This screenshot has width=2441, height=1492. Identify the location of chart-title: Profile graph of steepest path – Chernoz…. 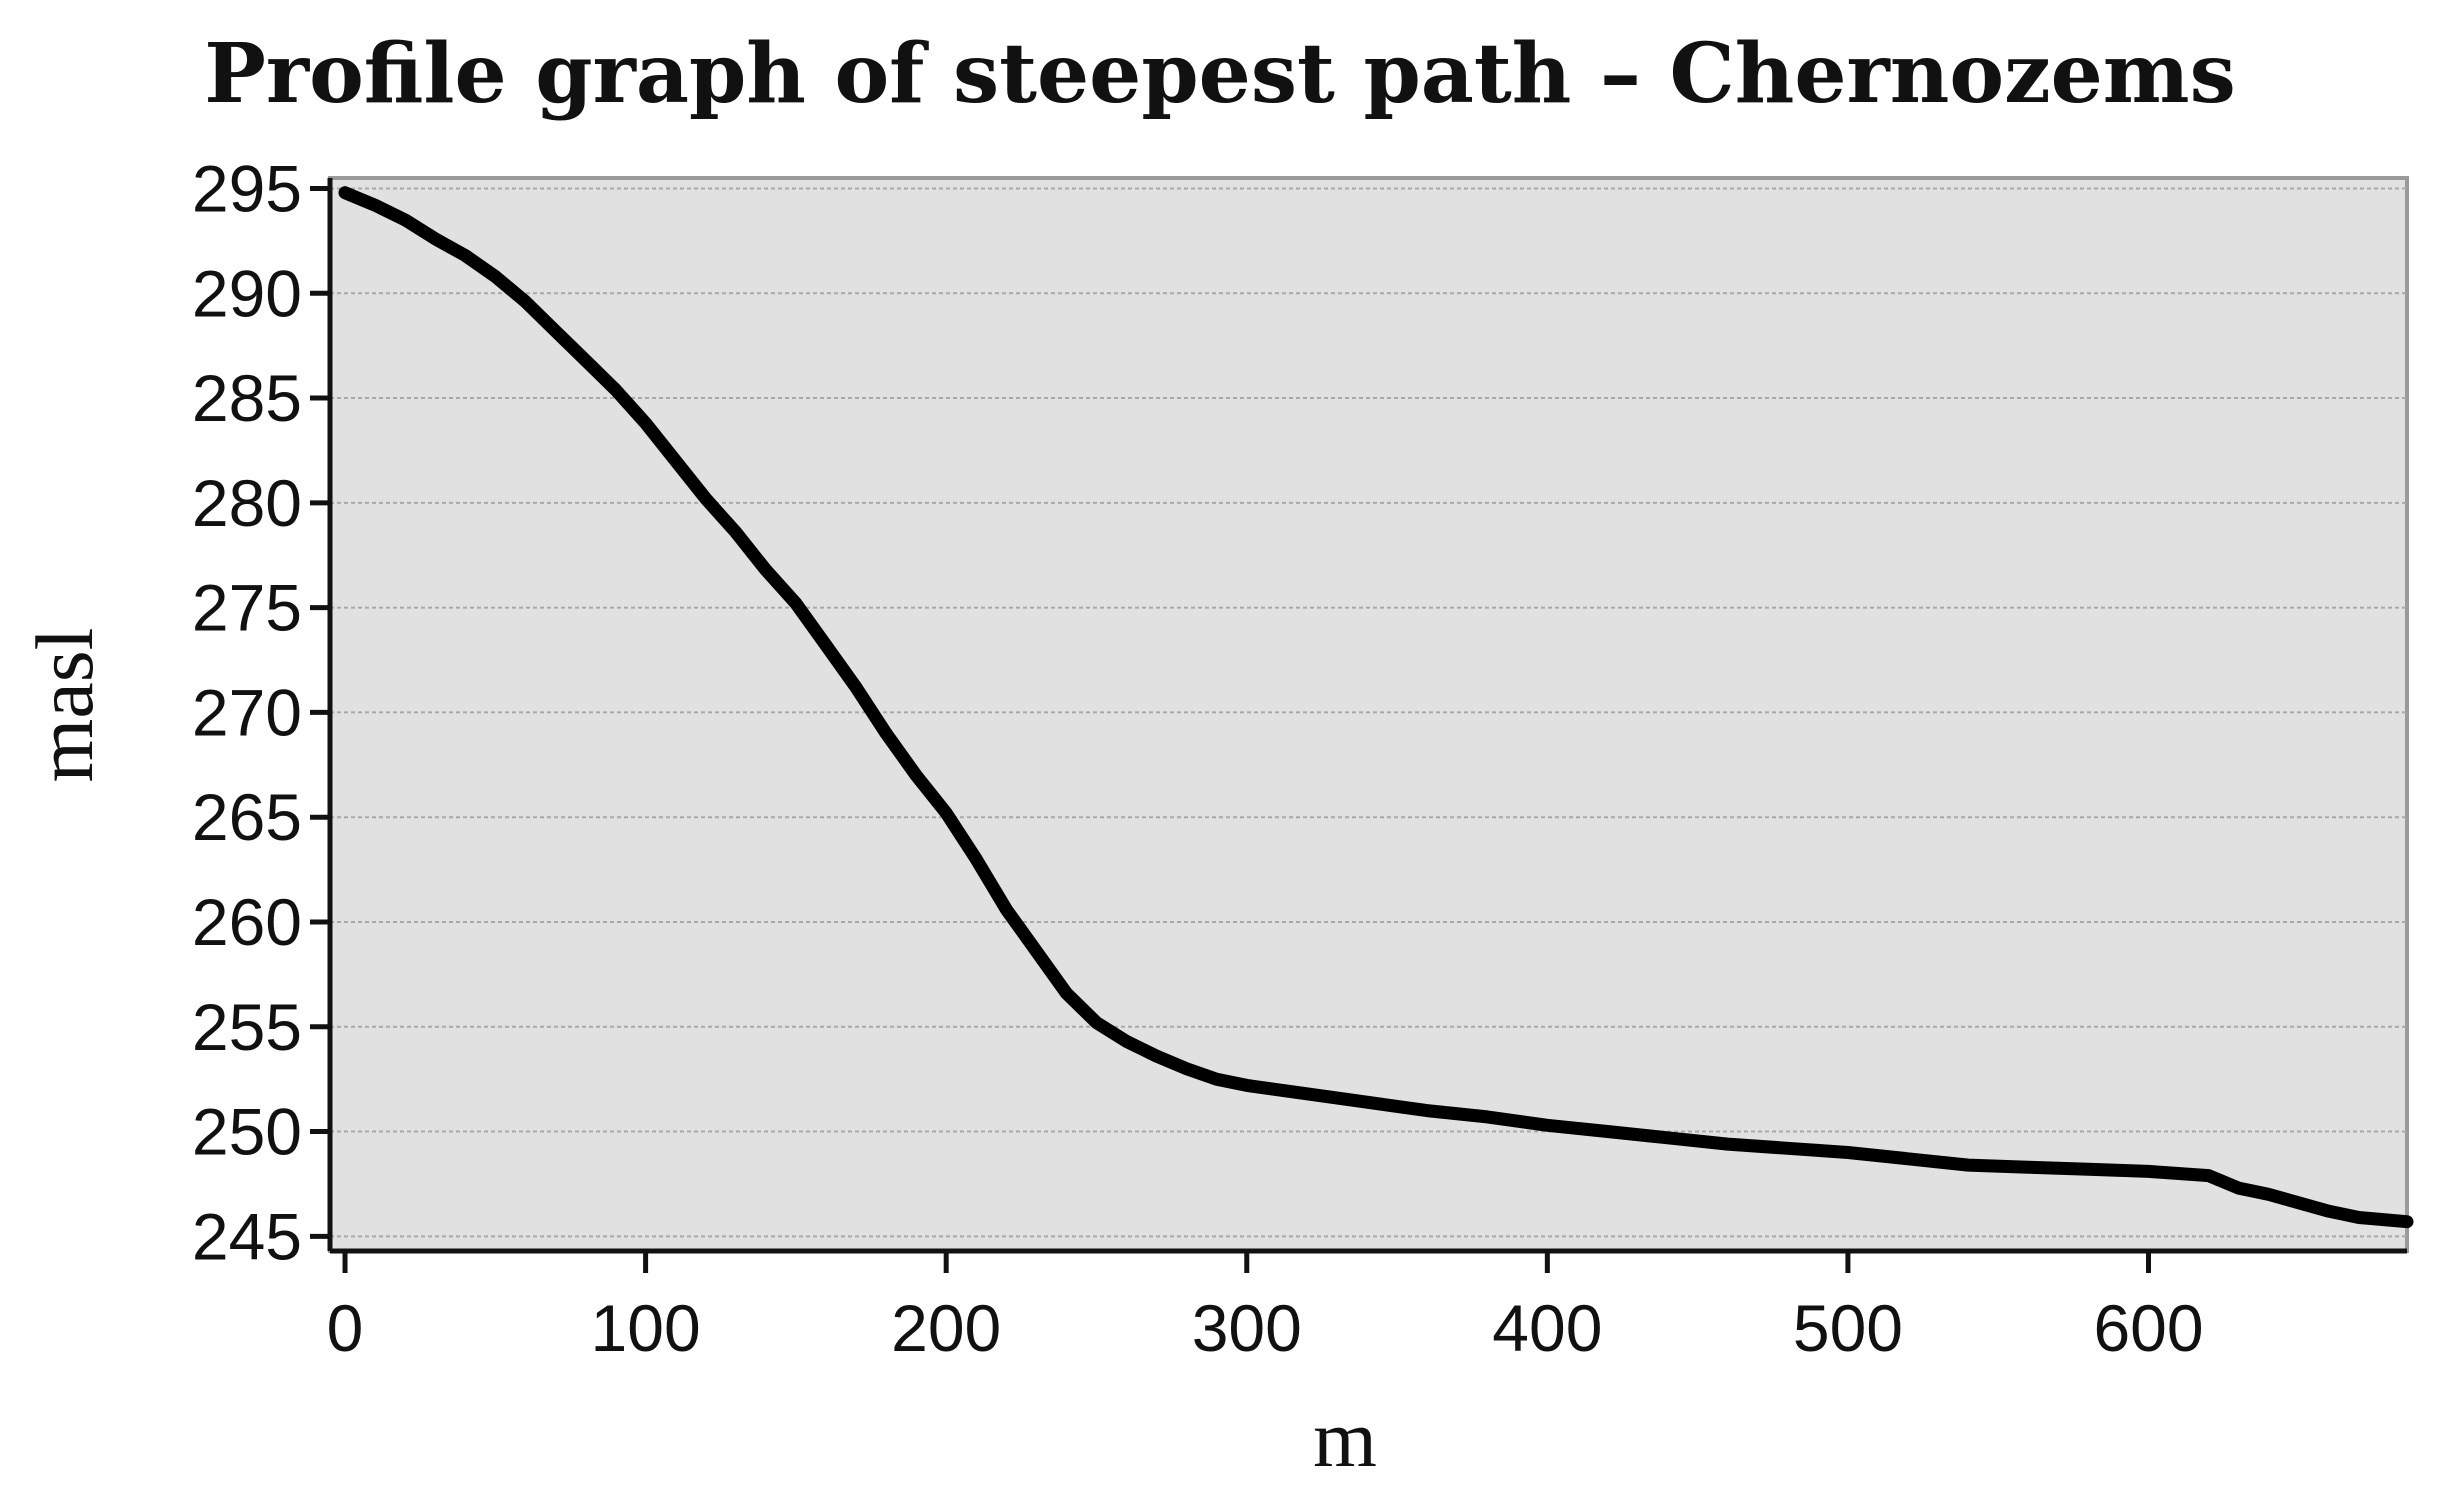
(1220, 74).